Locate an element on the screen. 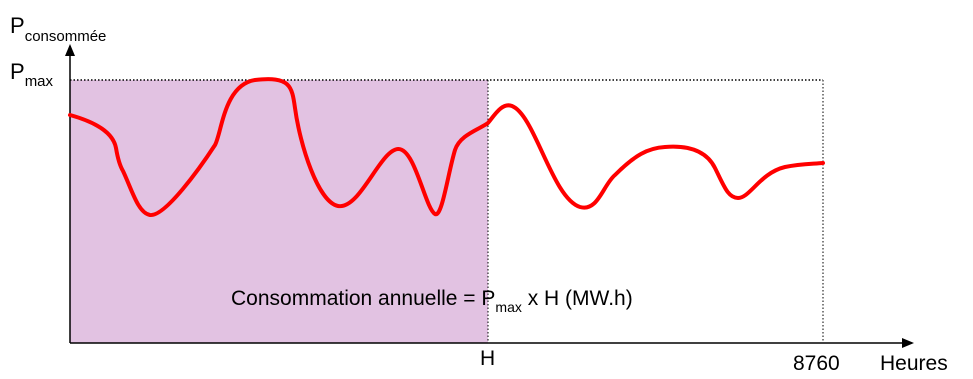  pmax-symbol: P is located at coordinates (17, 71).